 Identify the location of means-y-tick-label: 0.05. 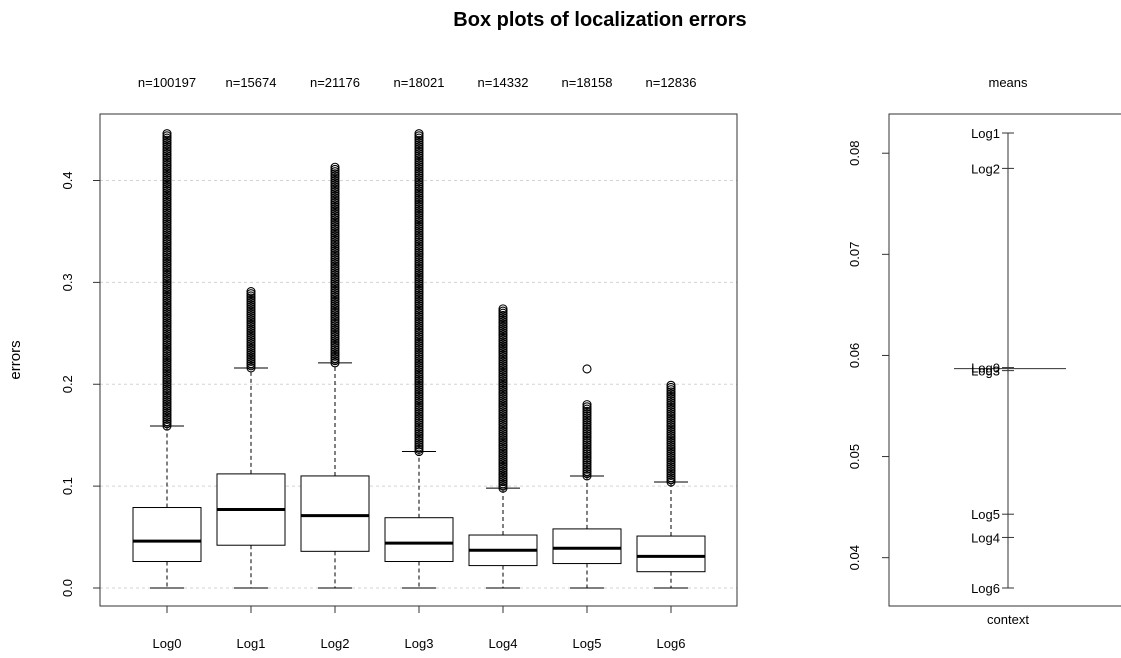
(854, 456).